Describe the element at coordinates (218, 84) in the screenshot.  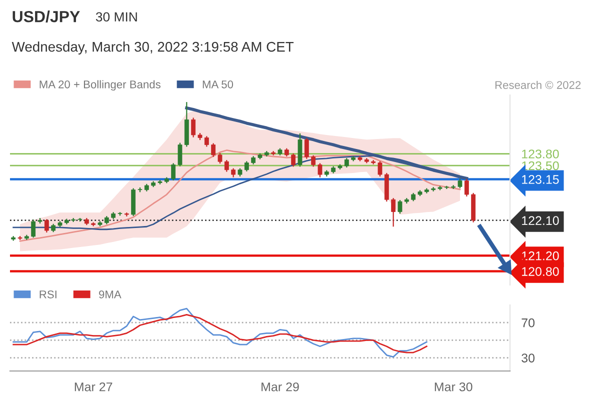
I see `legend-label: MA 50` at that location.